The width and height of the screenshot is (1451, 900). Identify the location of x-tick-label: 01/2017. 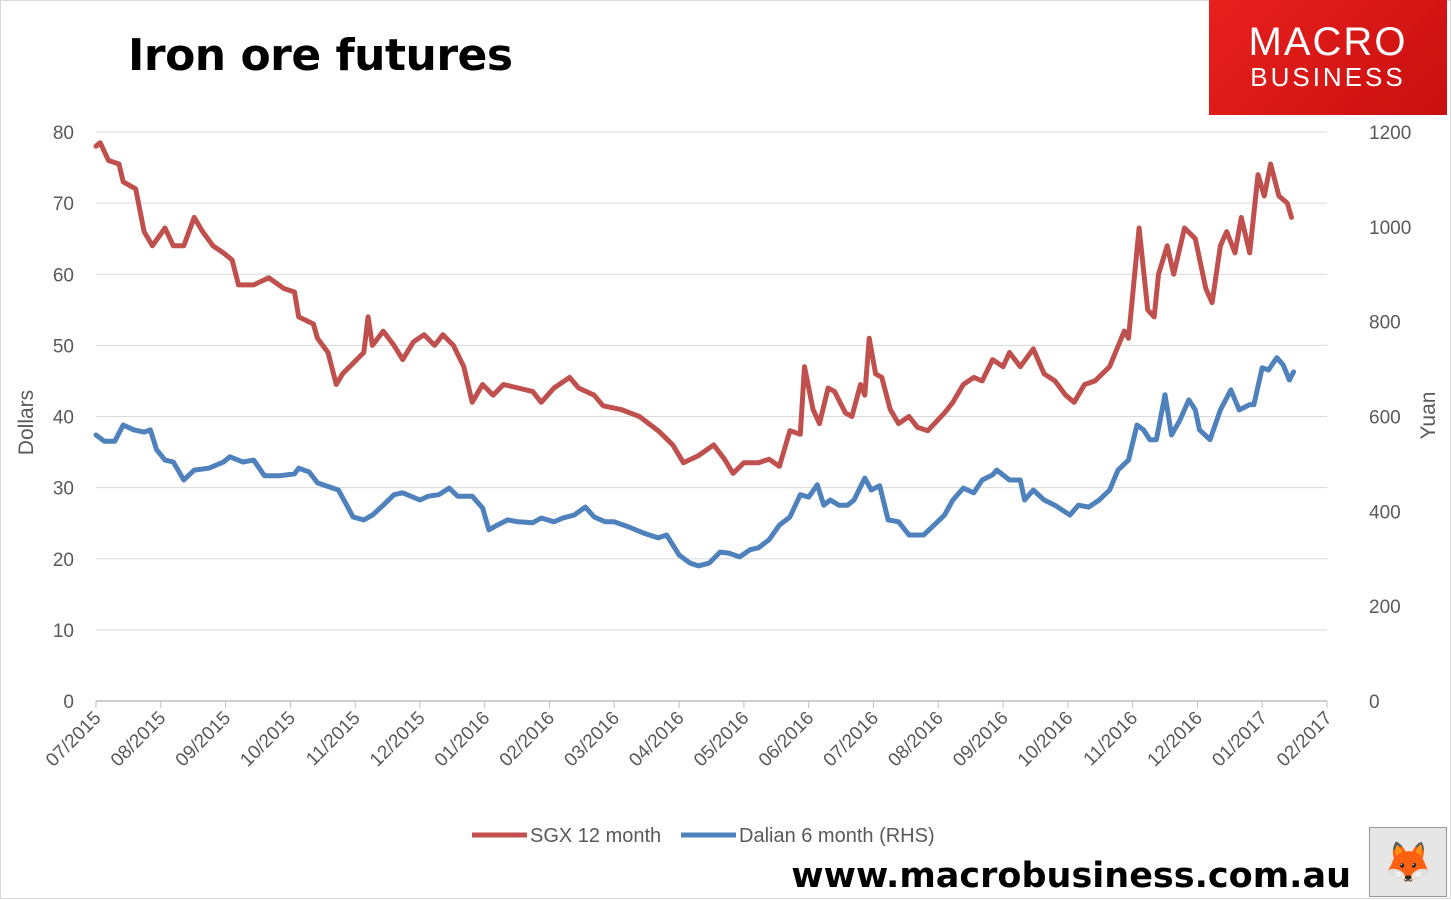
(1239, 739).